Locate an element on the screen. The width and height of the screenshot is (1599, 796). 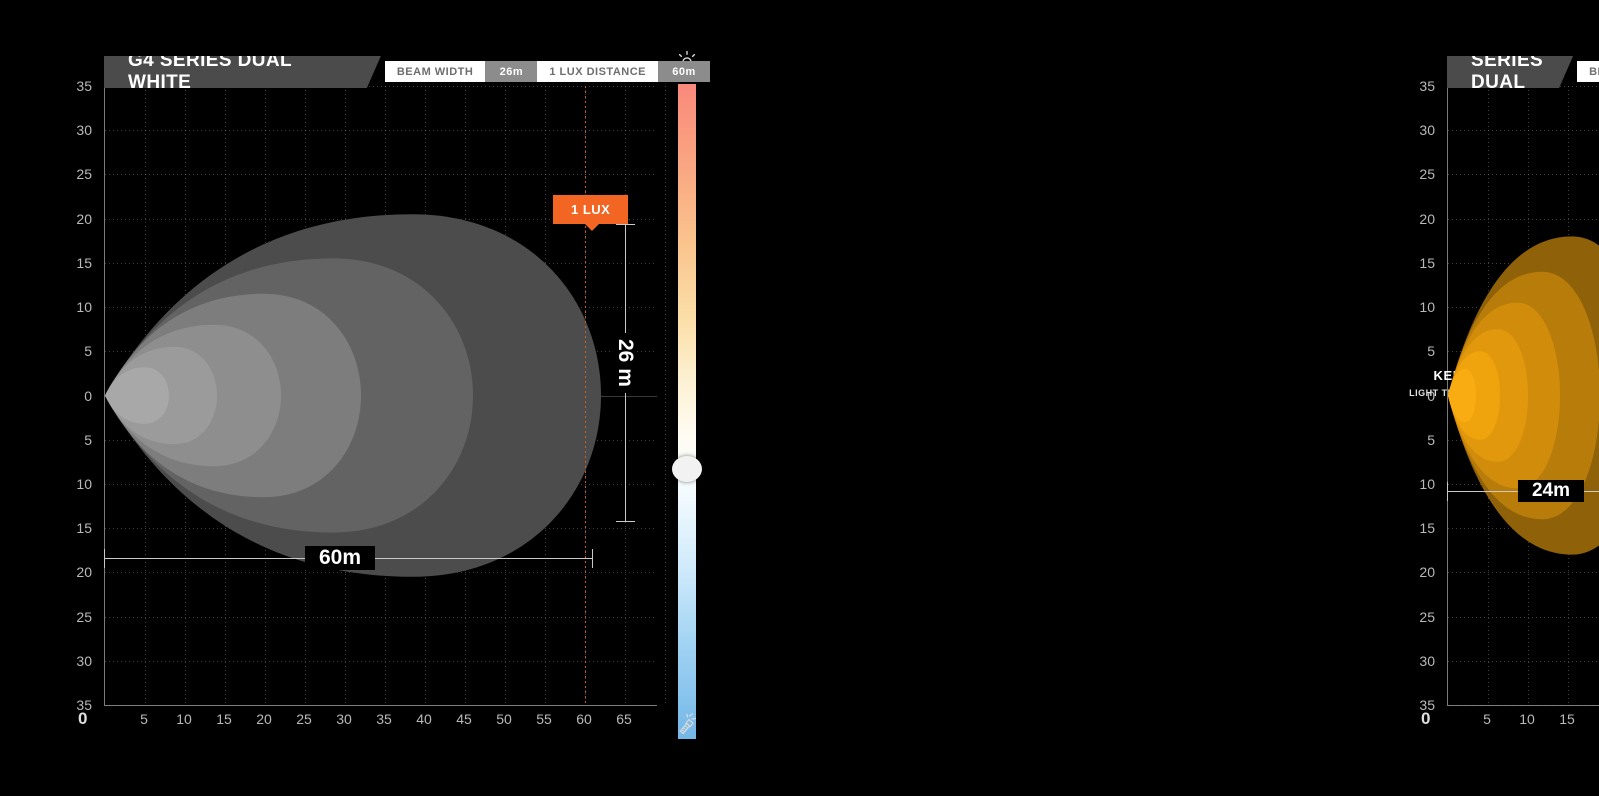
beam-plot-dual-amber is located at coordinates (1523, 396).